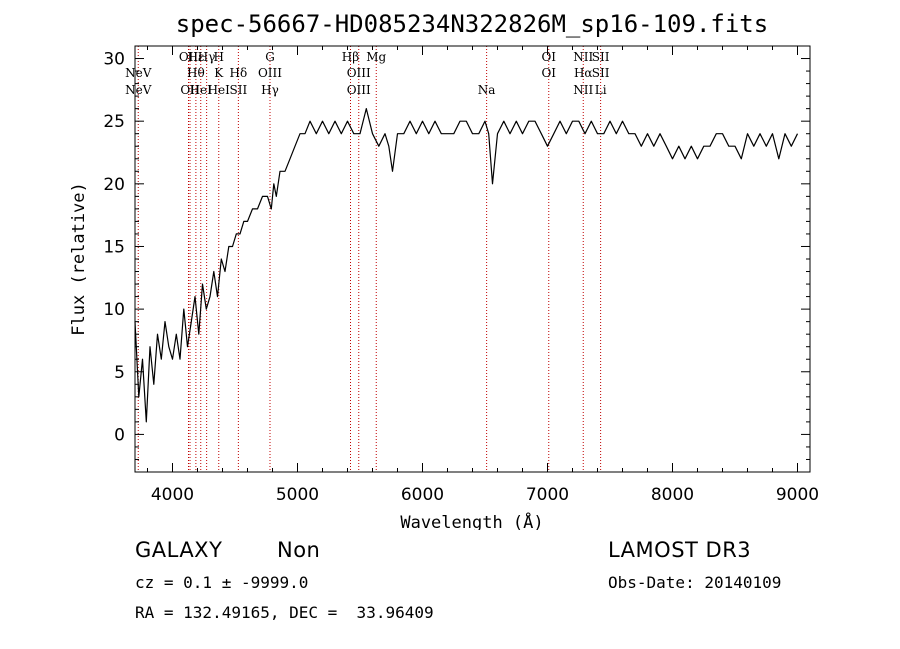  Describe the element at coordinates (471, 520) in the screenshot. I see `x-axis-label: Wavelength (Å)` at that location.